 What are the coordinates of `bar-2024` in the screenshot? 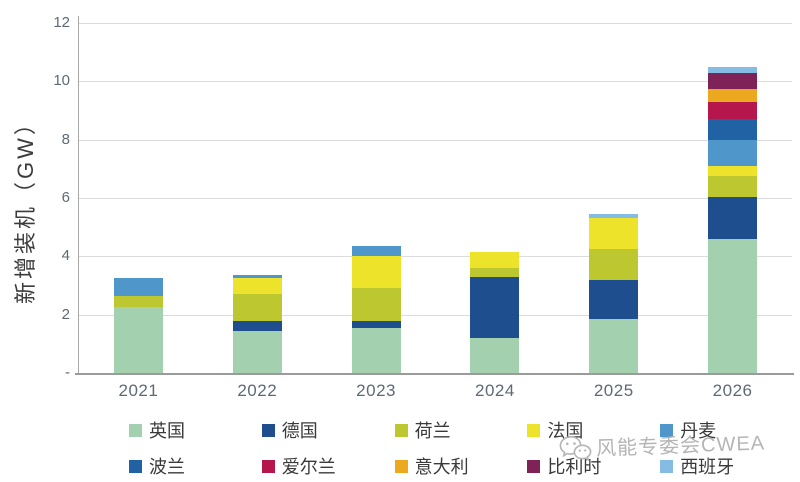 It's located at (495, 198).